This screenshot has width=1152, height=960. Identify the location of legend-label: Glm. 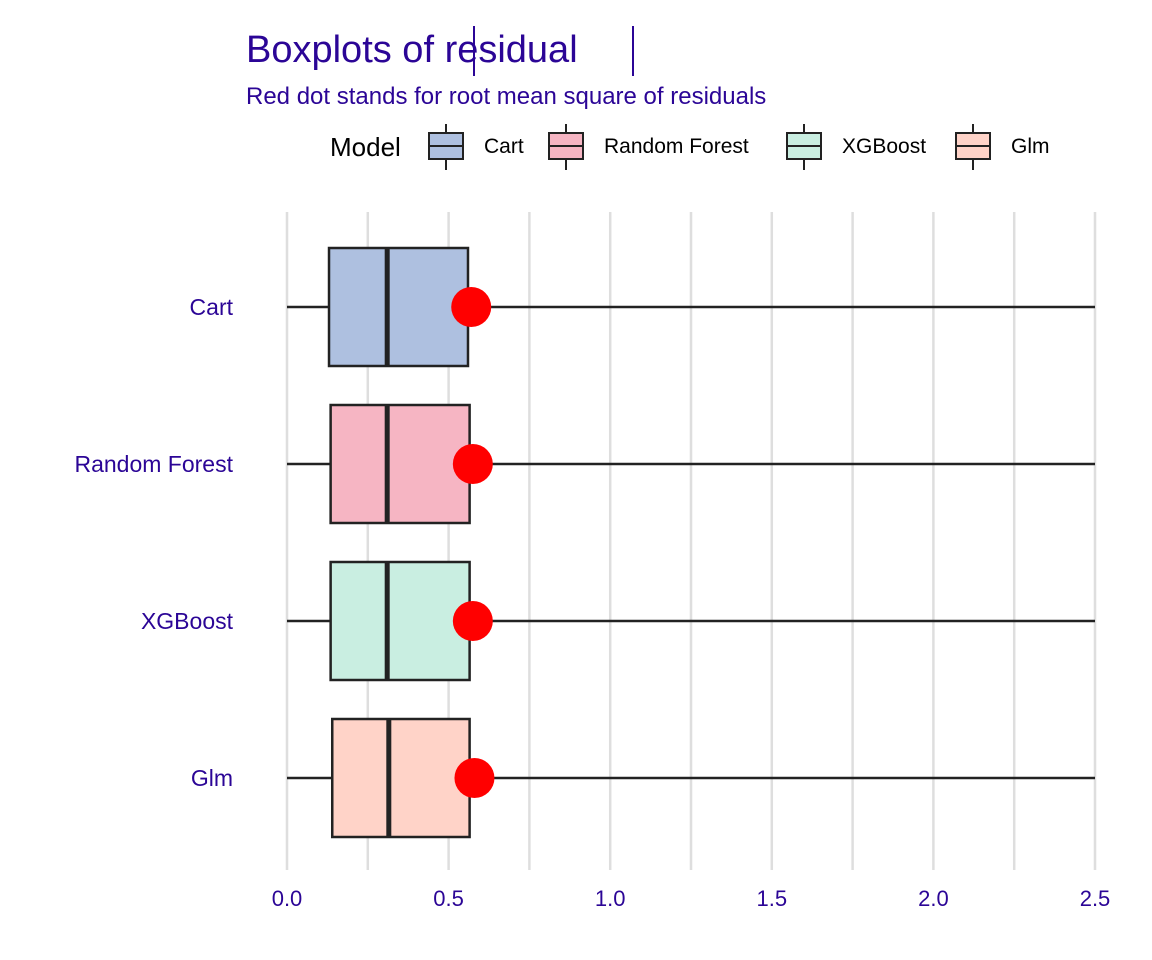
(1030, 146).